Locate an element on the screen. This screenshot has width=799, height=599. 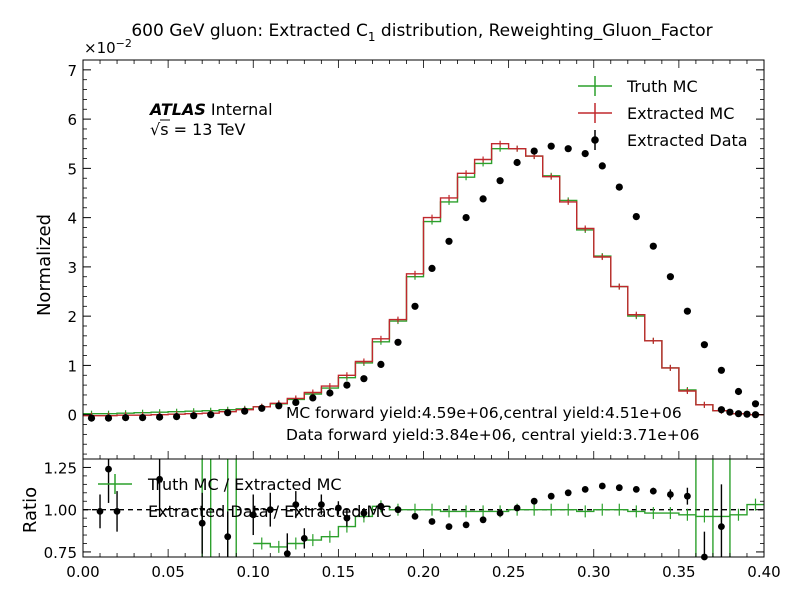
x-tick-label: 0.10 is located at coordinates (253, 572).